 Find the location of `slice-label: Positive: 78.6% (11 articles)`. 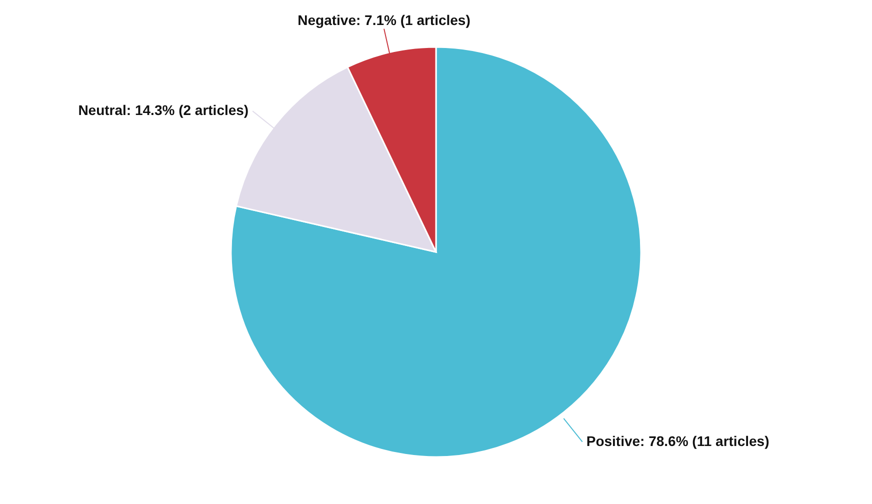

slice-label: Positive: 78.6% (11 articles) is located at coordinates (678, 440).